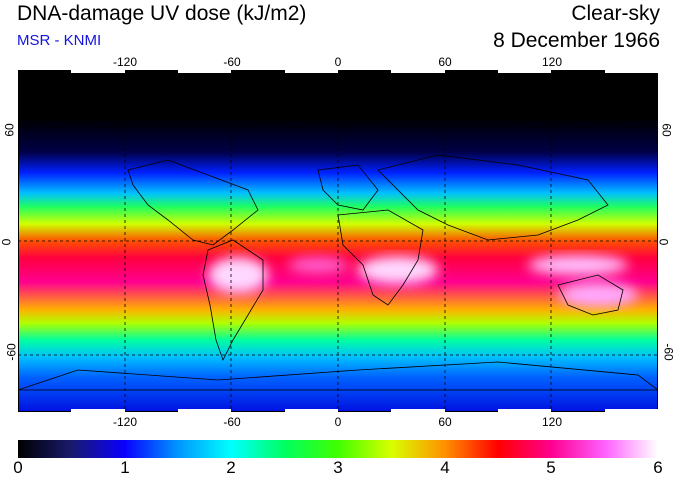 This screenshot has width=678, height=480. Describe the element at coordinates (125, 467) in the screenshot. I see `colorbar-label: 1` at that location.